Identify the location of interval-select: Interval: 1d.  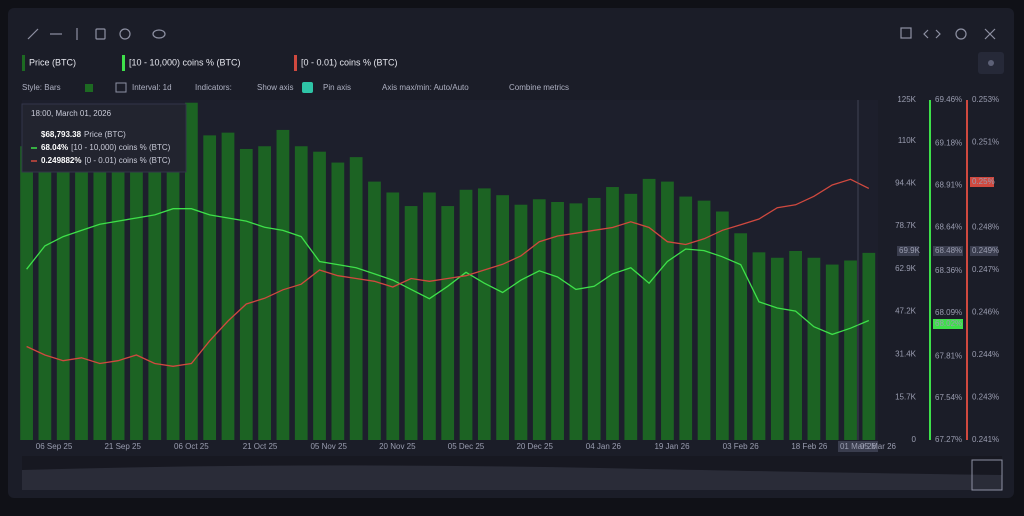
(152, 87).